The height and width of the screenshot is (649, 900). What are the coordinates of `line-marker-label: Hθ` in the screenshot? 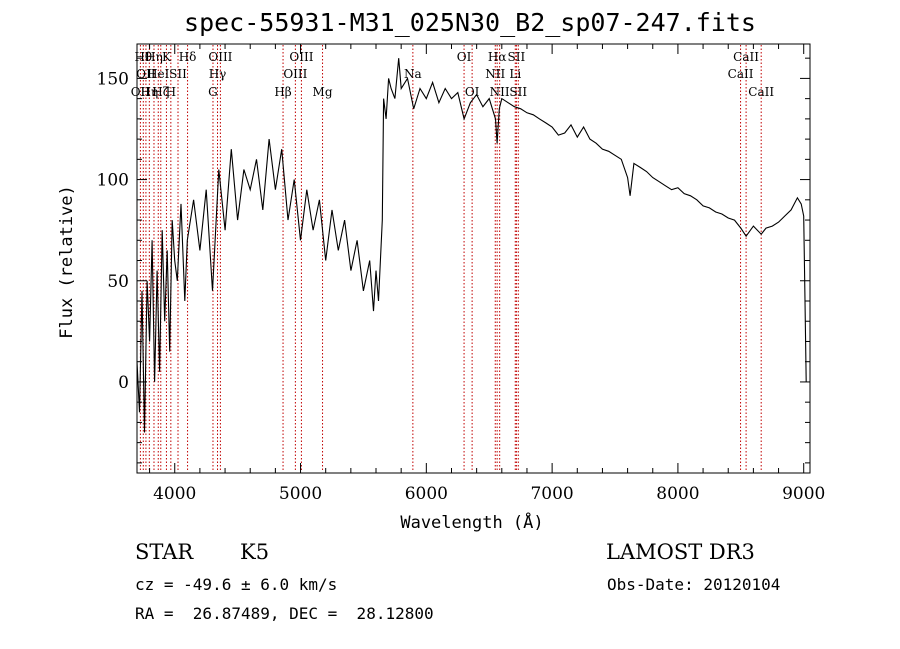 It's located at (143, 57).